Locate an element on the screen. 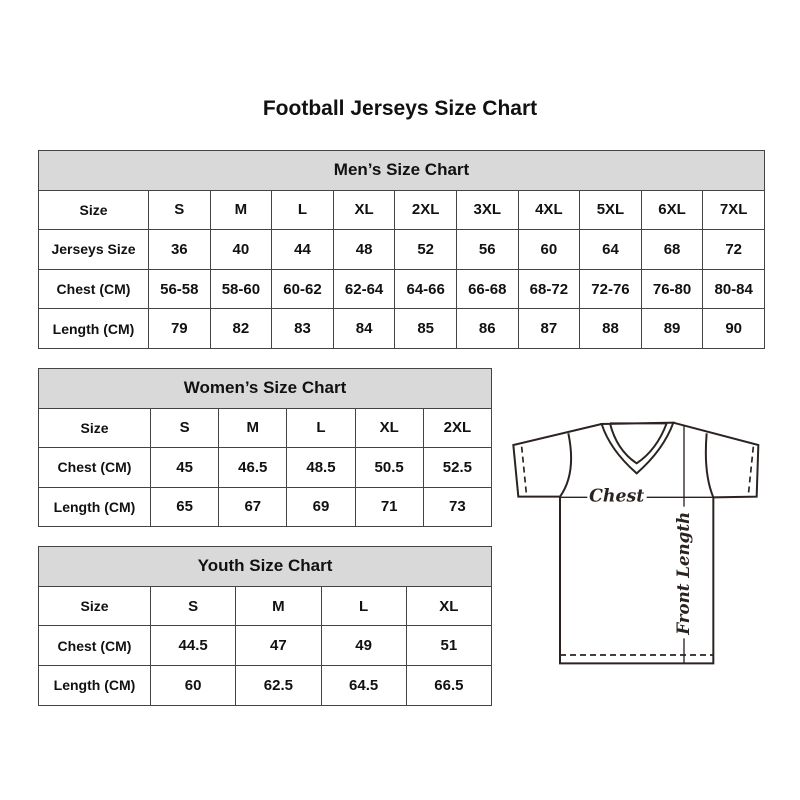  table-cell: 89 is located at coordinates (672, 328).